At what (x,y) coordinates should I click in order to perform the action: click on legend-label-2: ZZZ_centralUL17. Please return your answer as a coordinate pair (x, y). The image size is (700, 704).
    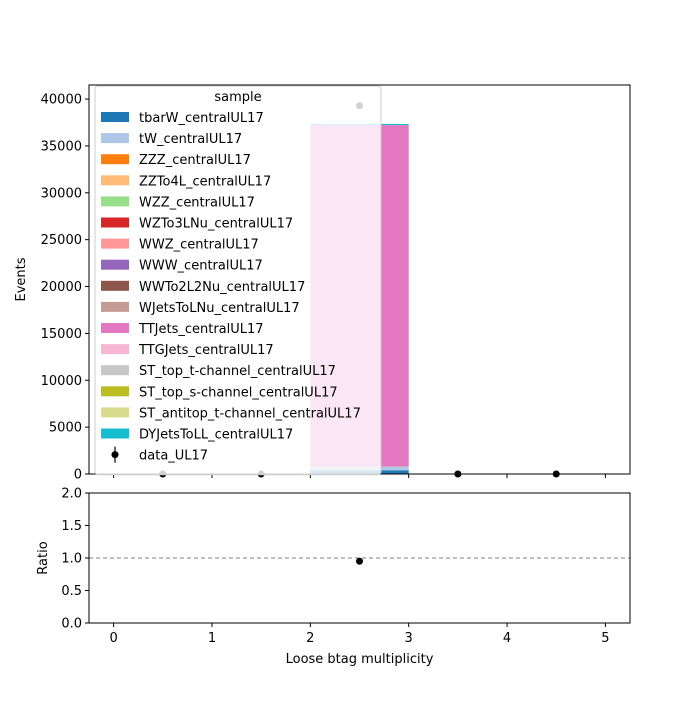
    Looking at the image, I should click on (195, 160).